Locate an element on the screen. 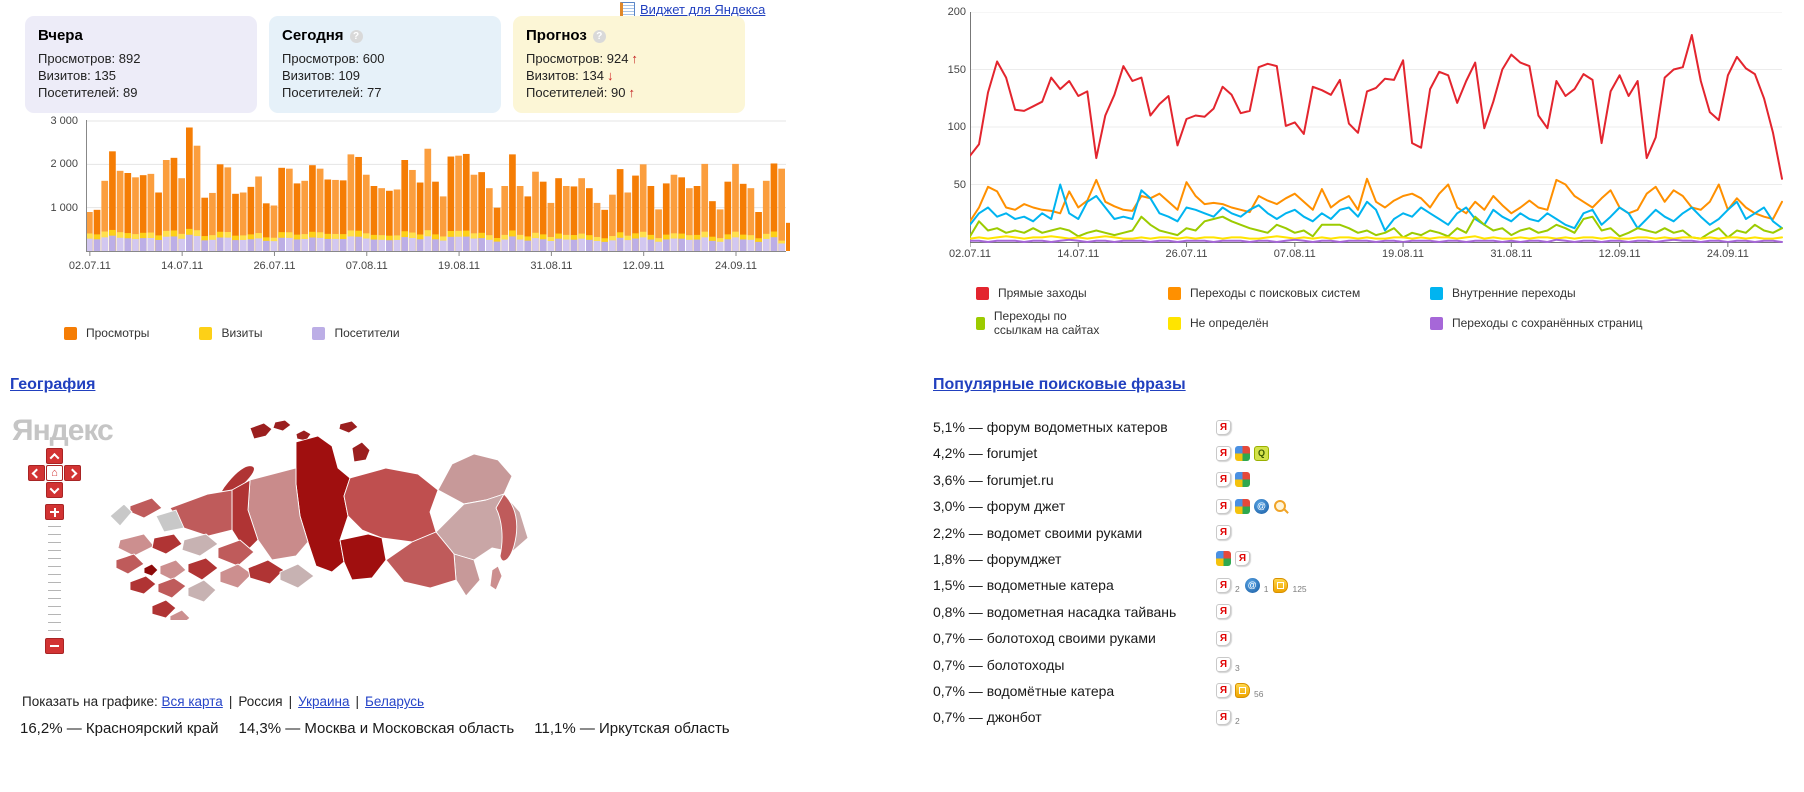 The width and height of the screenshot is (1804, 792). pan-down-button is located at coordinates (54, 490).